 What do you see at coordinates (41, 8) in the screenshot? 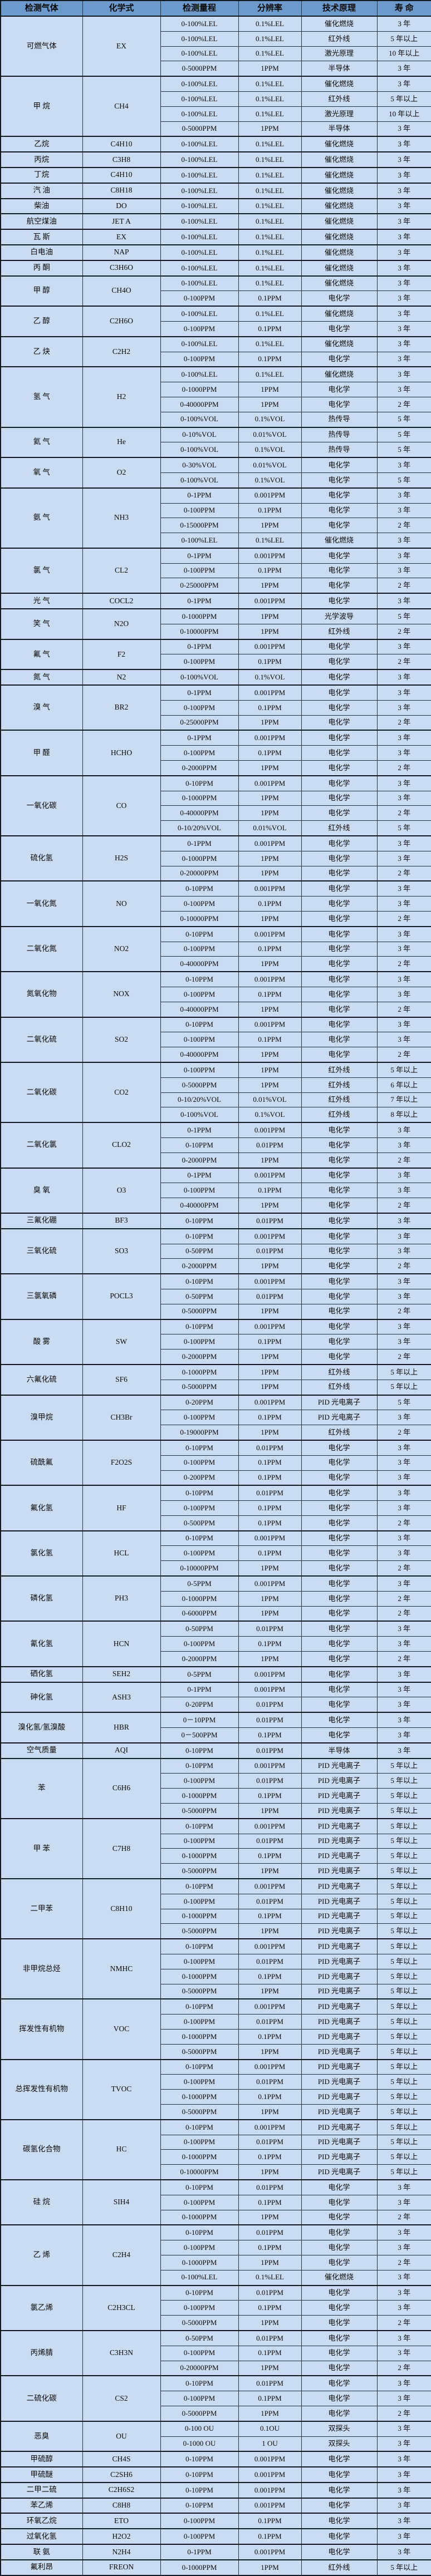
I see `header-gas: 检测气体` at bounding box center [41, 8].